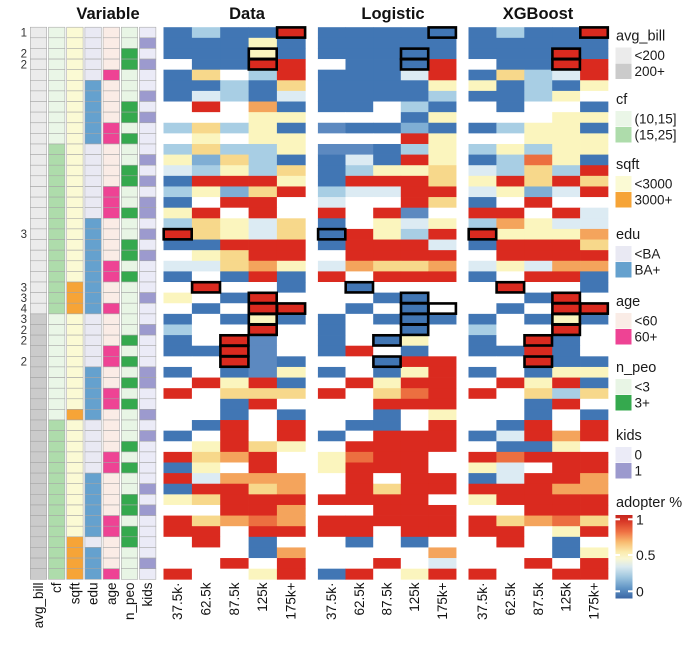  What do you see at coordinates (656, 119) in the screenshot?
I see `svg-text: (10,15]` at bounding box center [656, 119].